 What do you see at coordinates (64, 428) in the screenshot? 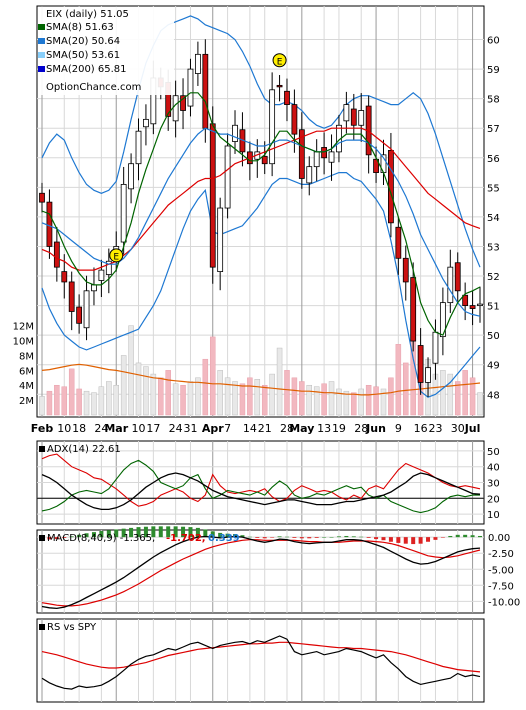
I see `x-axis-label: 10` at bounding box center [64, 428].